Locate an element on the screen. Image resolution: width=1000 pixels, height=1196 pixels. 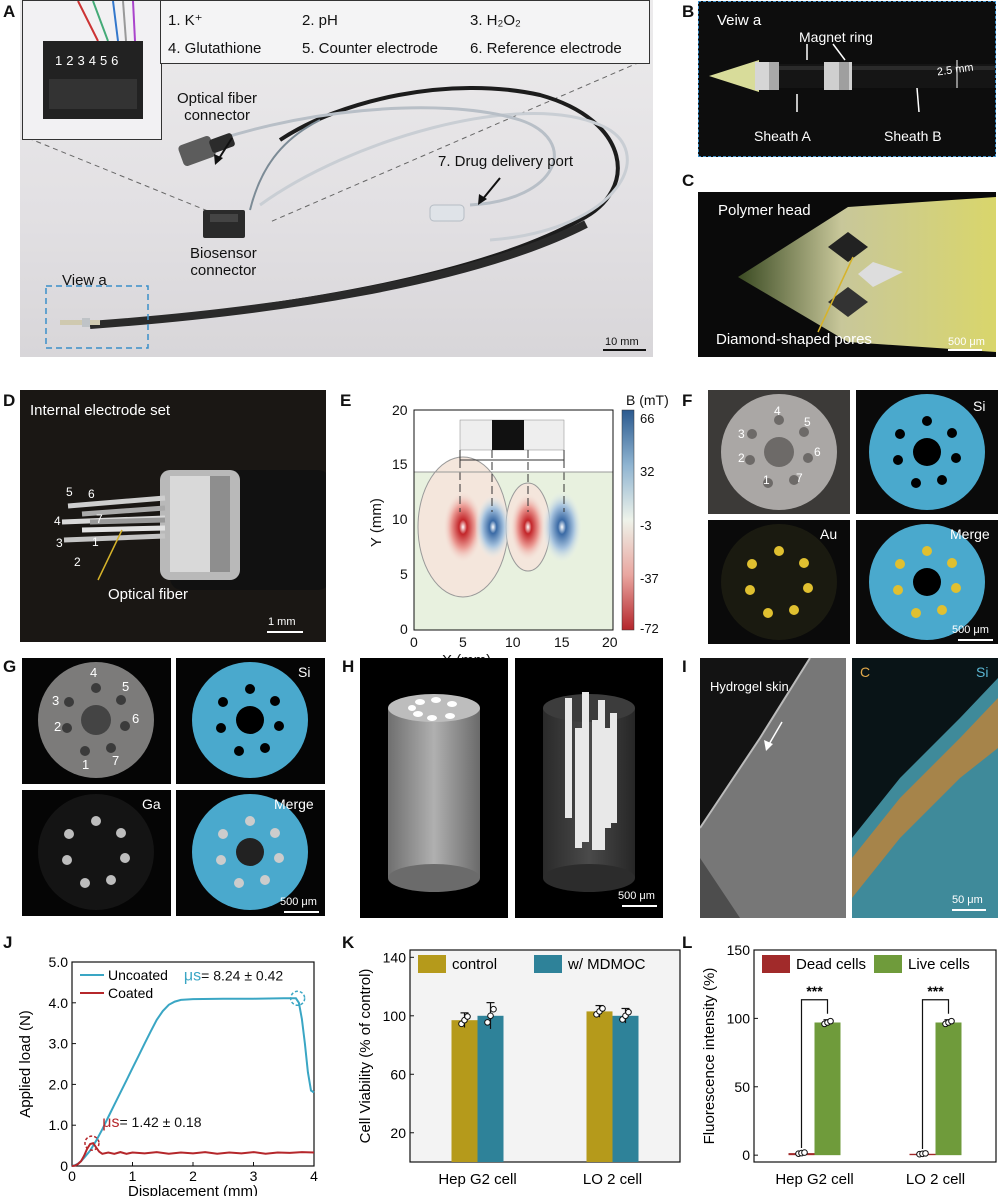
colorbar-tick: -37 is located at coordinates (649, 578).